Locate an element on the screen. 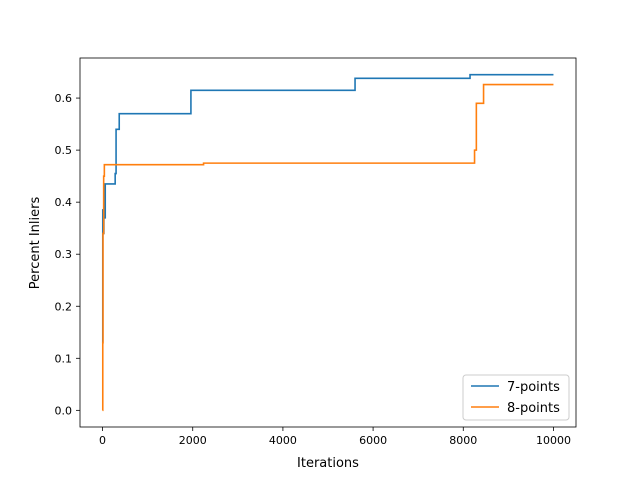 The image size is (640, 480). y-tick-label: 0.4 is located at coordinates (64, 202).